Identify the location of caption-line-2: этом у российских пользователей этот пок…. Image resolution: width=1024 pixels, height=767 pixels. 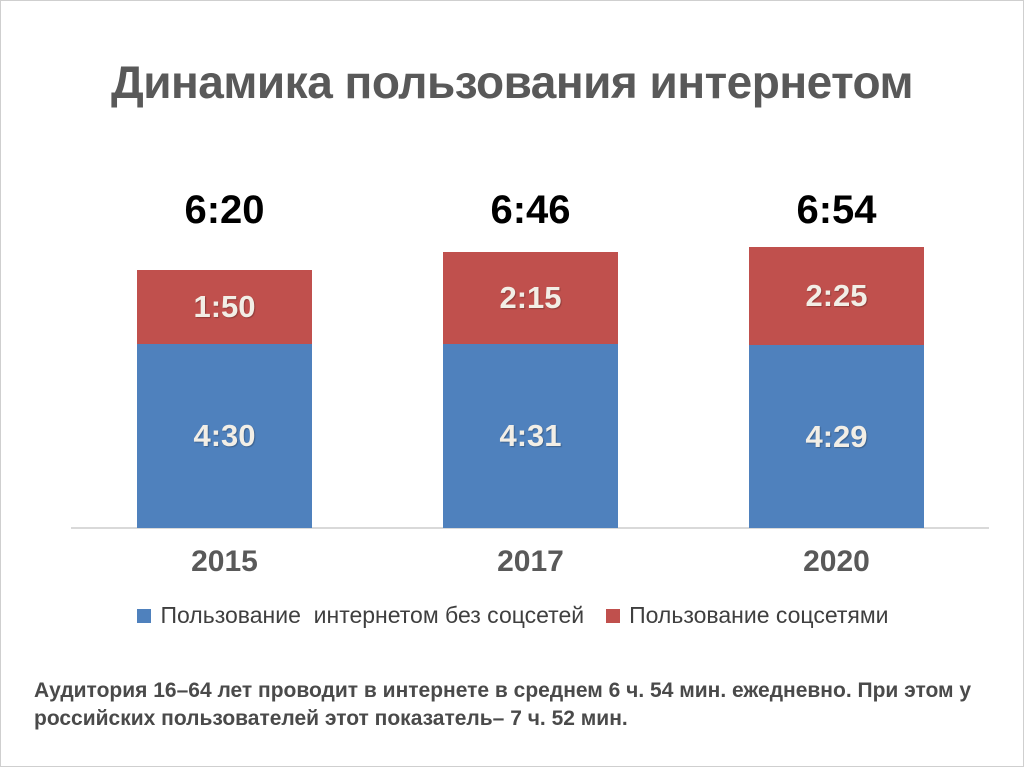
(503, 704).